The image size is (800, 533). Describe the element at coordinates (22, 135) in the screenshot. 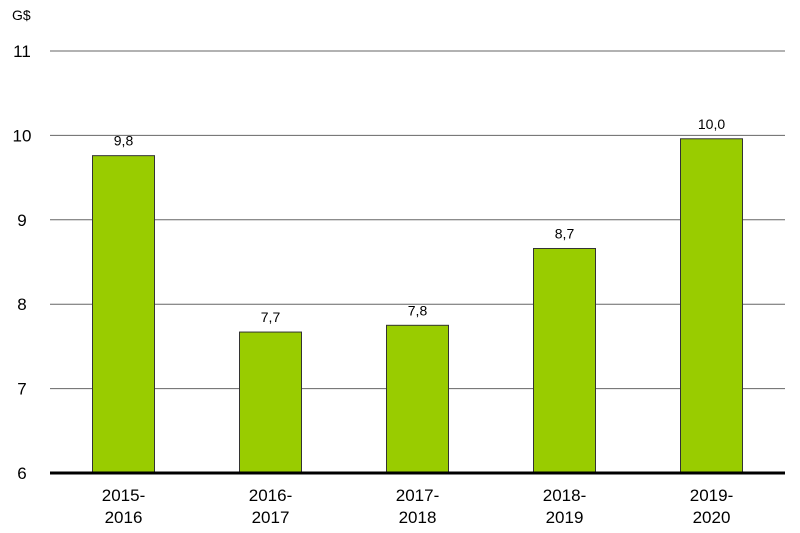

I see `y-tick-label: 10` at that location.